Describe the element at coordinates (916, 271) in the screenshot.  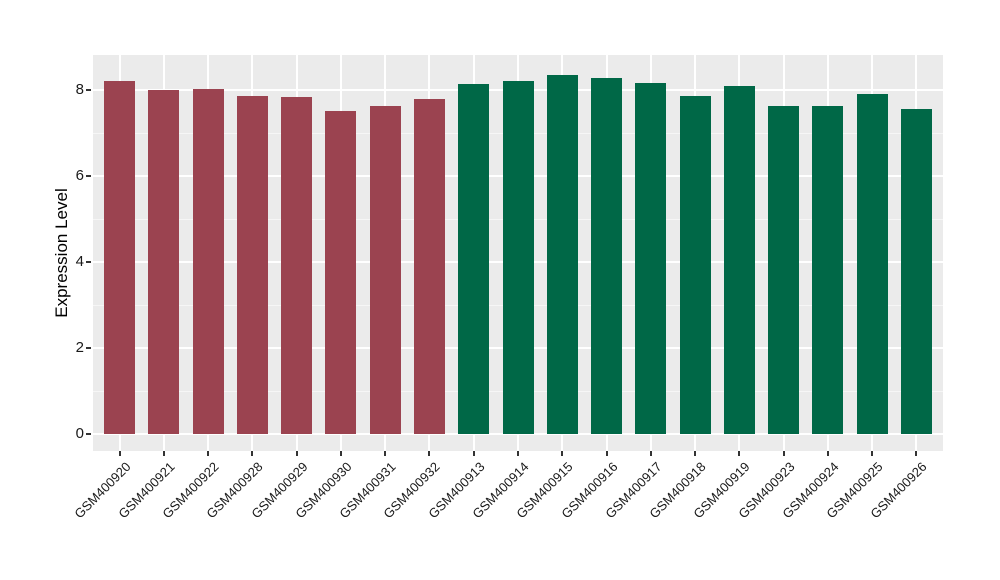
I see `bar-GSM400926` at that location.